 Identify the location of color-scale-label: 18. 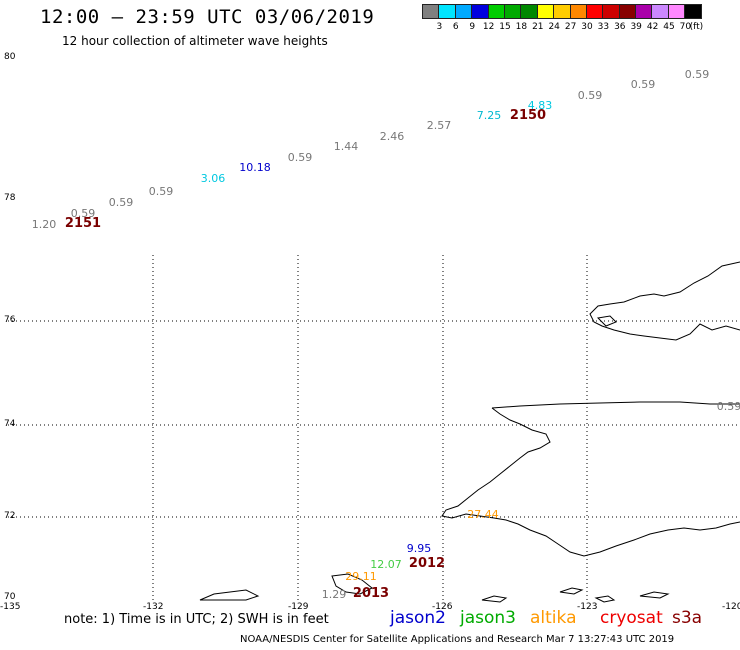
(521, 27).